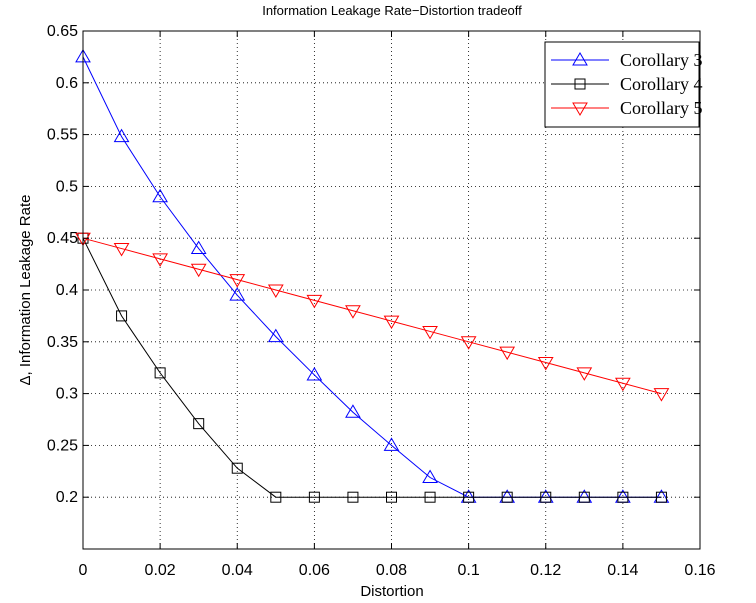  I want to click on y-tick-label: 0.45, so click(62, 238).